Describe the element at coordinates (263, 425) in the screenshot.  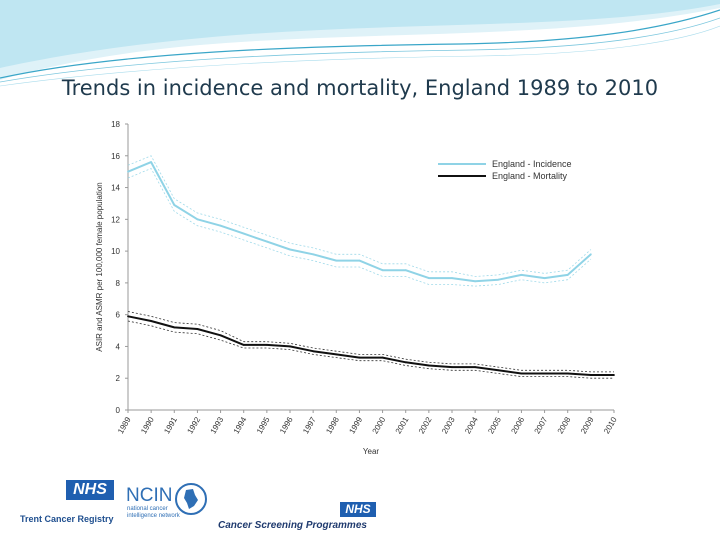
I see `x-tick-label: 1995` at that location.